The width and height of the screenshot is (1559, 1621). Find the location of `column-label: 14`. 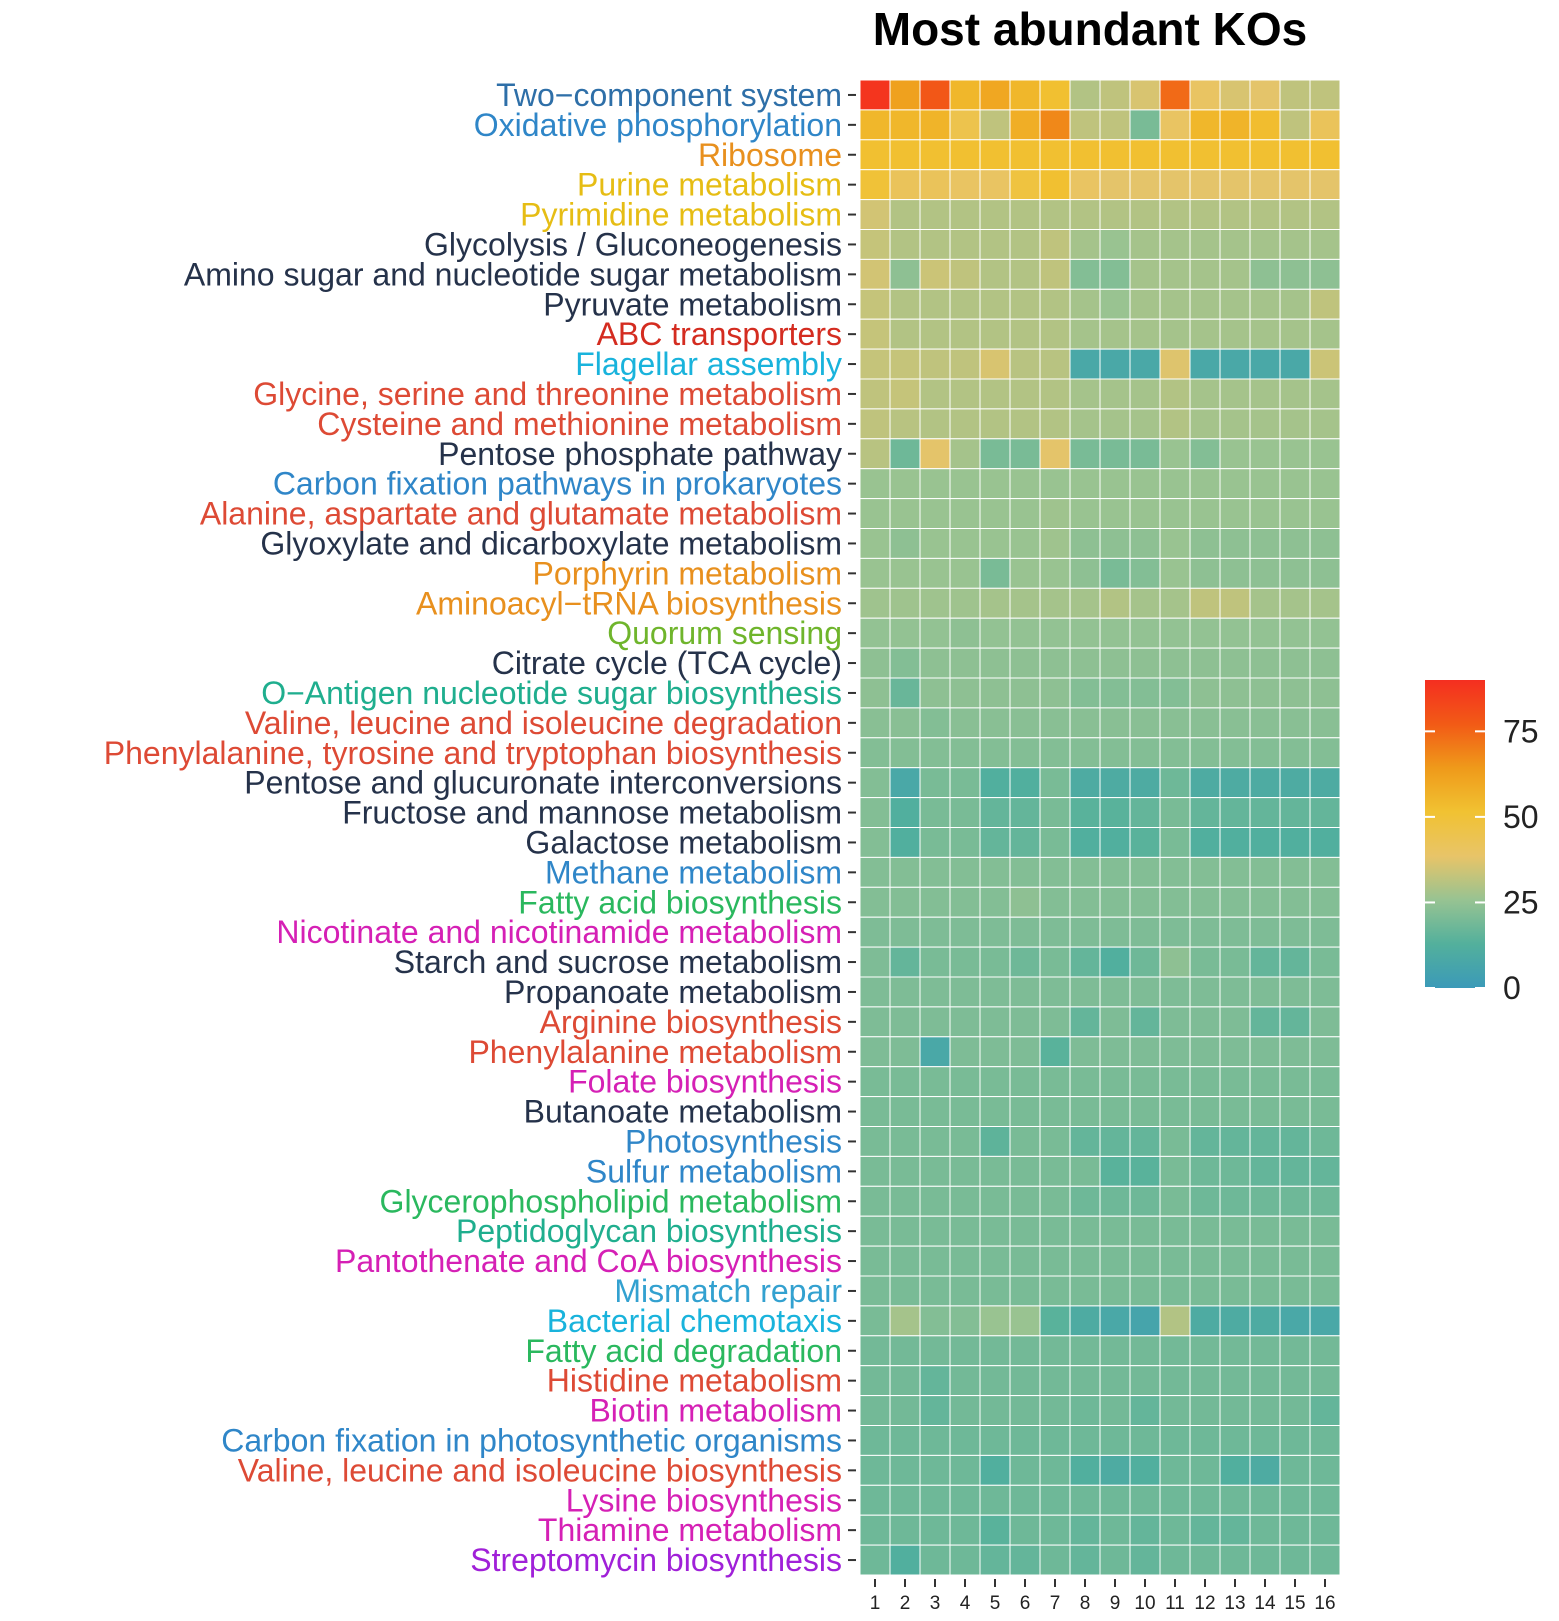

column-label: 14 is located at coordinates (1265, 1603).